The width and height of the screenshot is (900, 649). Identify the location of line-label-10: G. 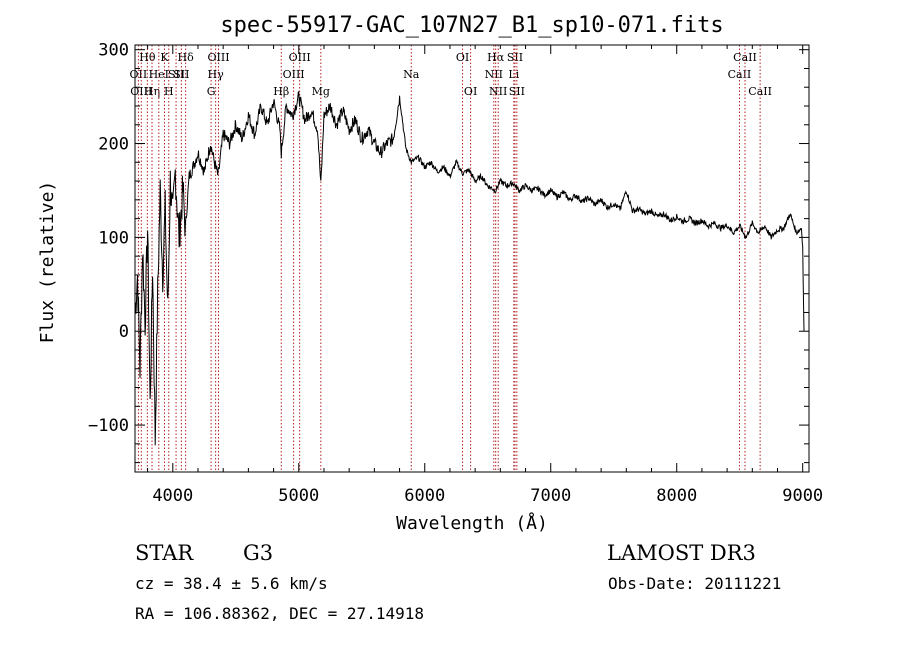
(211, 91).